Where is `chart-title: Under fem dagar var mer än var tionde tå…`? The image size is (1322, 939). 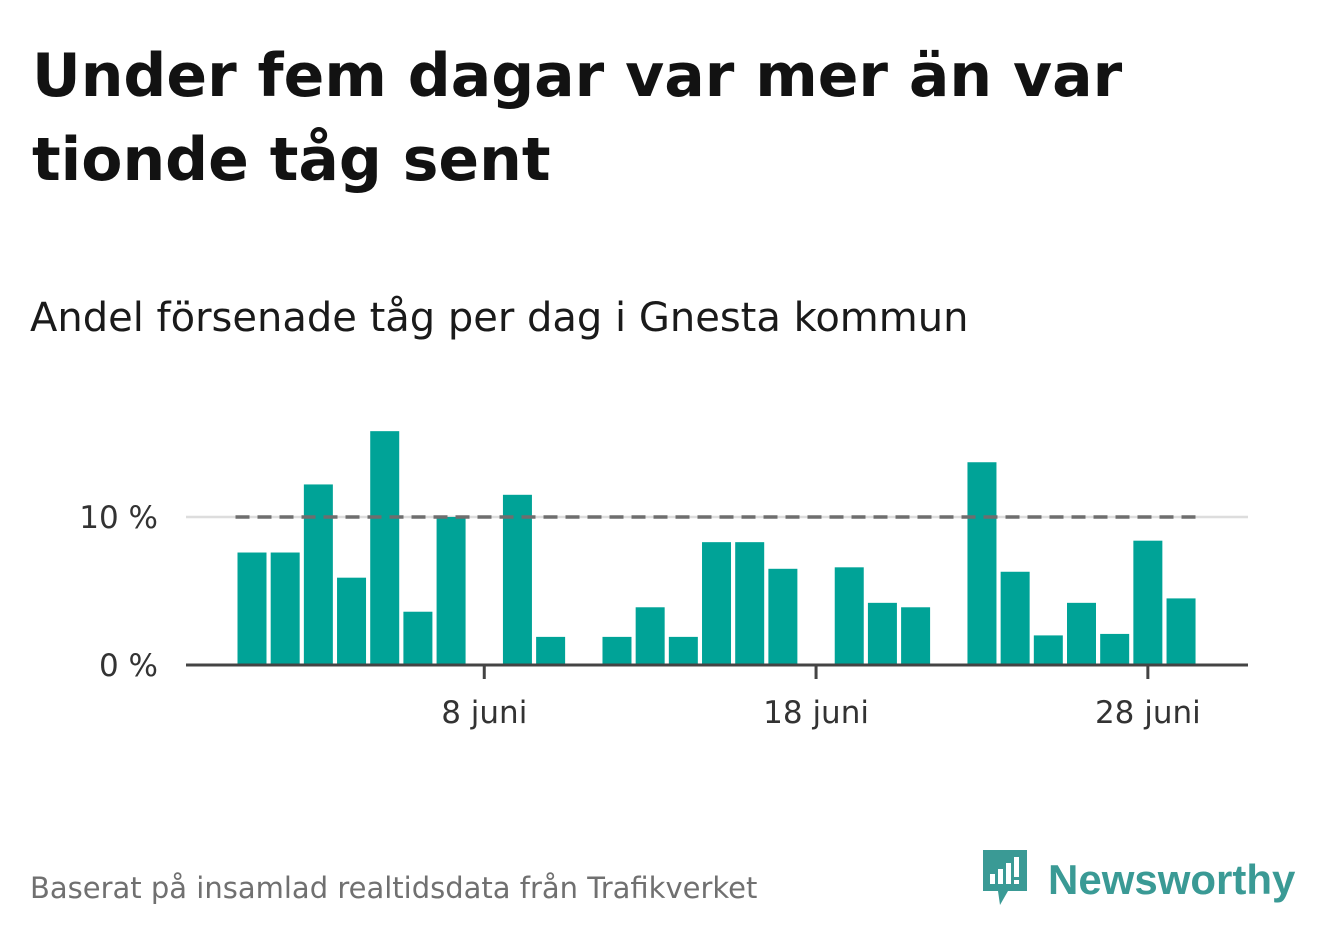 chart-title: Under fem dagar var mer än var tionde tå… is located at coordinates (577, 118).